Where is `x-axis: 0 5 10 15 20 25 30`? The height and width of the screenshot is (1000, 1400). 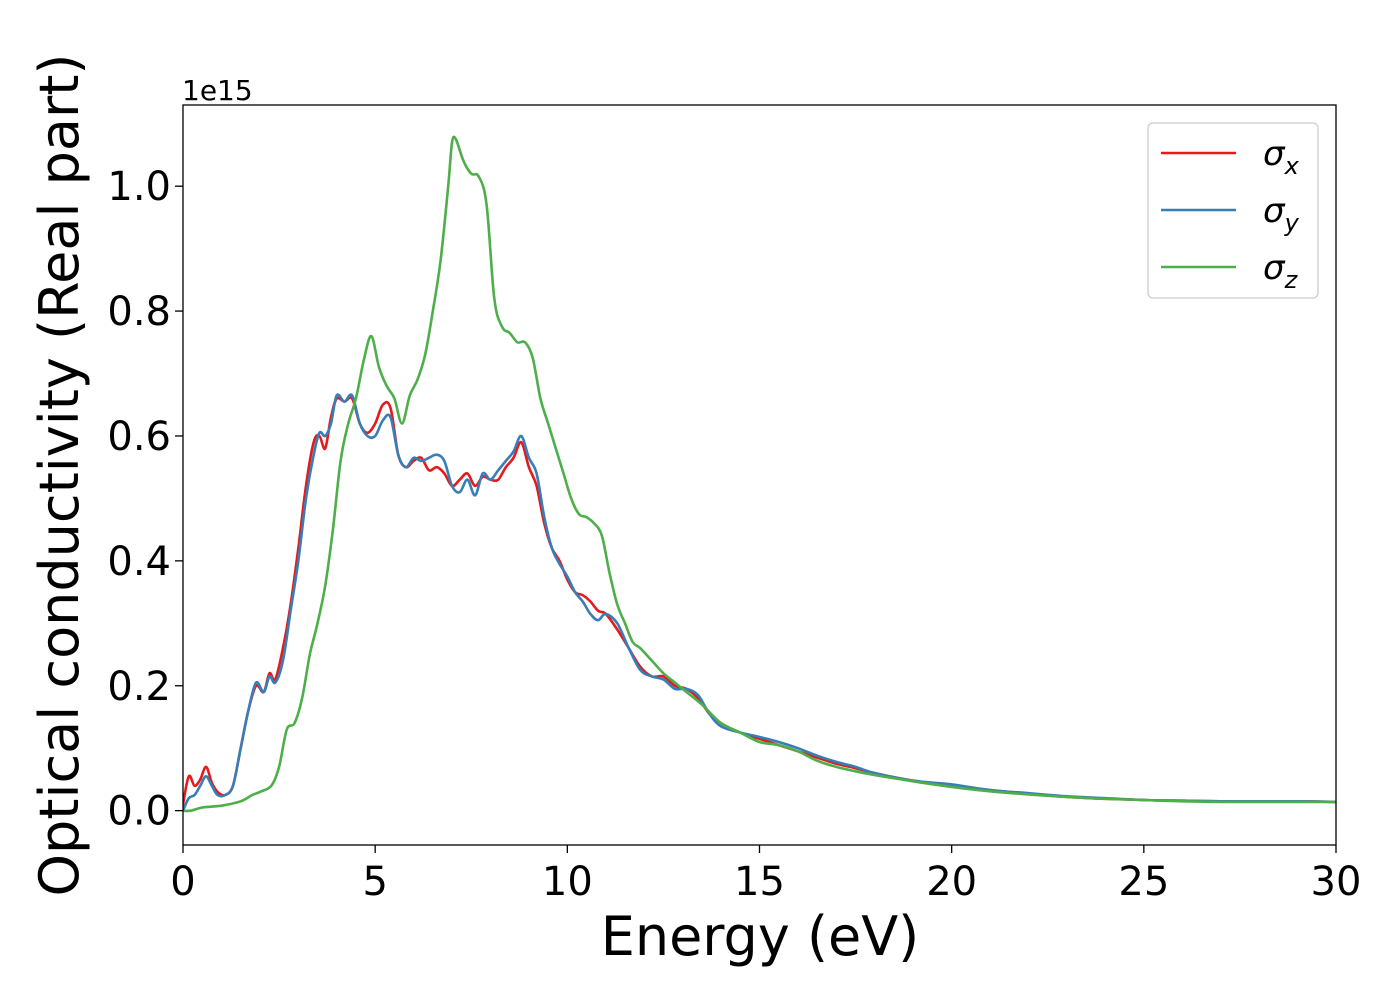
x-axis: 0 5 10 15 20 25 30 is located at coordinates (765, 875).